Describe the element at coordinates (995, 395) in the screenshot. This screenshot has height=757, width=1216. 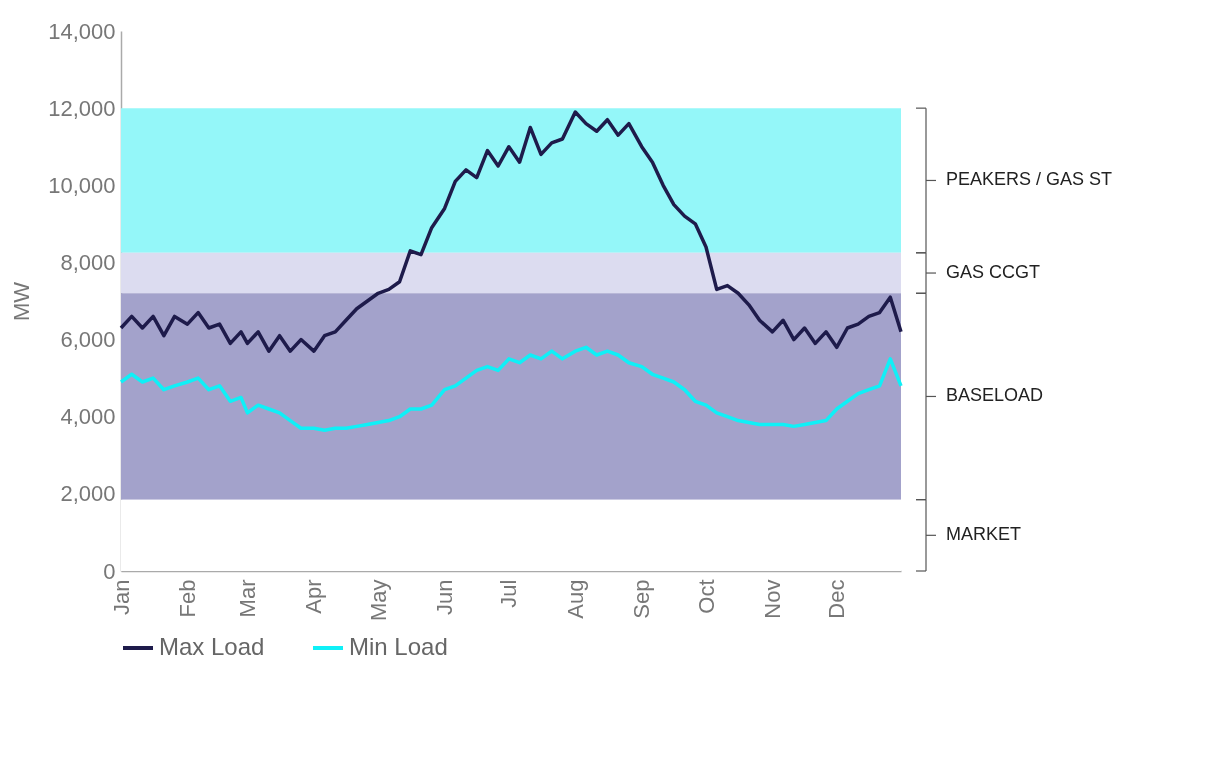
I see `band-label: BASELOAD` at that location.